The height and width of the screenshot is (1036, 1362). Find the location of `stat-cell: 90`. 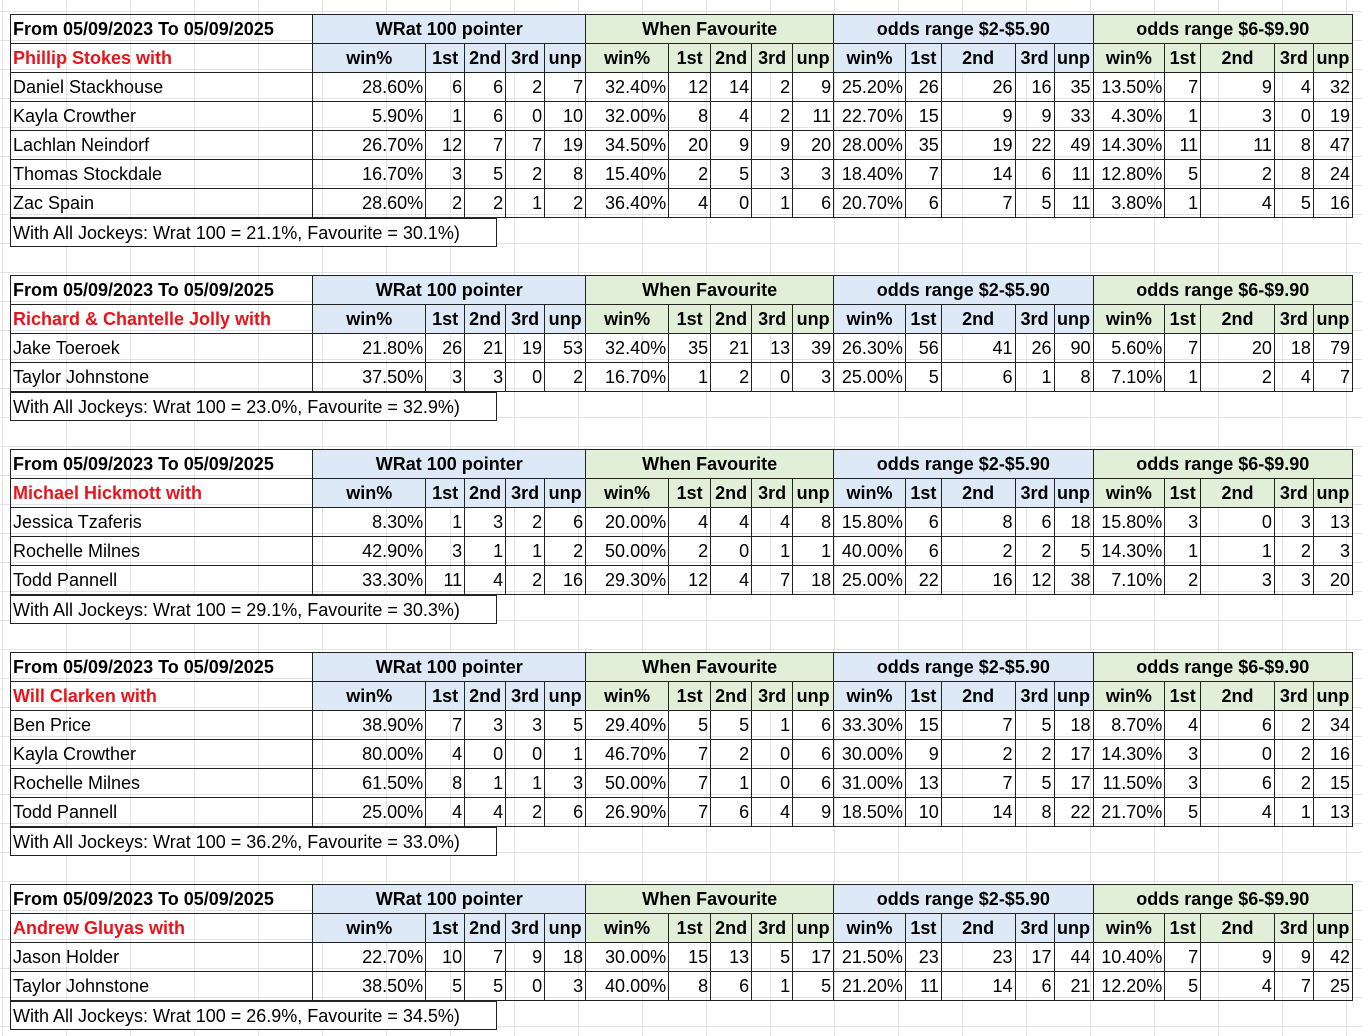

stat-cell: 90 is located at coordinates (1073, 348).